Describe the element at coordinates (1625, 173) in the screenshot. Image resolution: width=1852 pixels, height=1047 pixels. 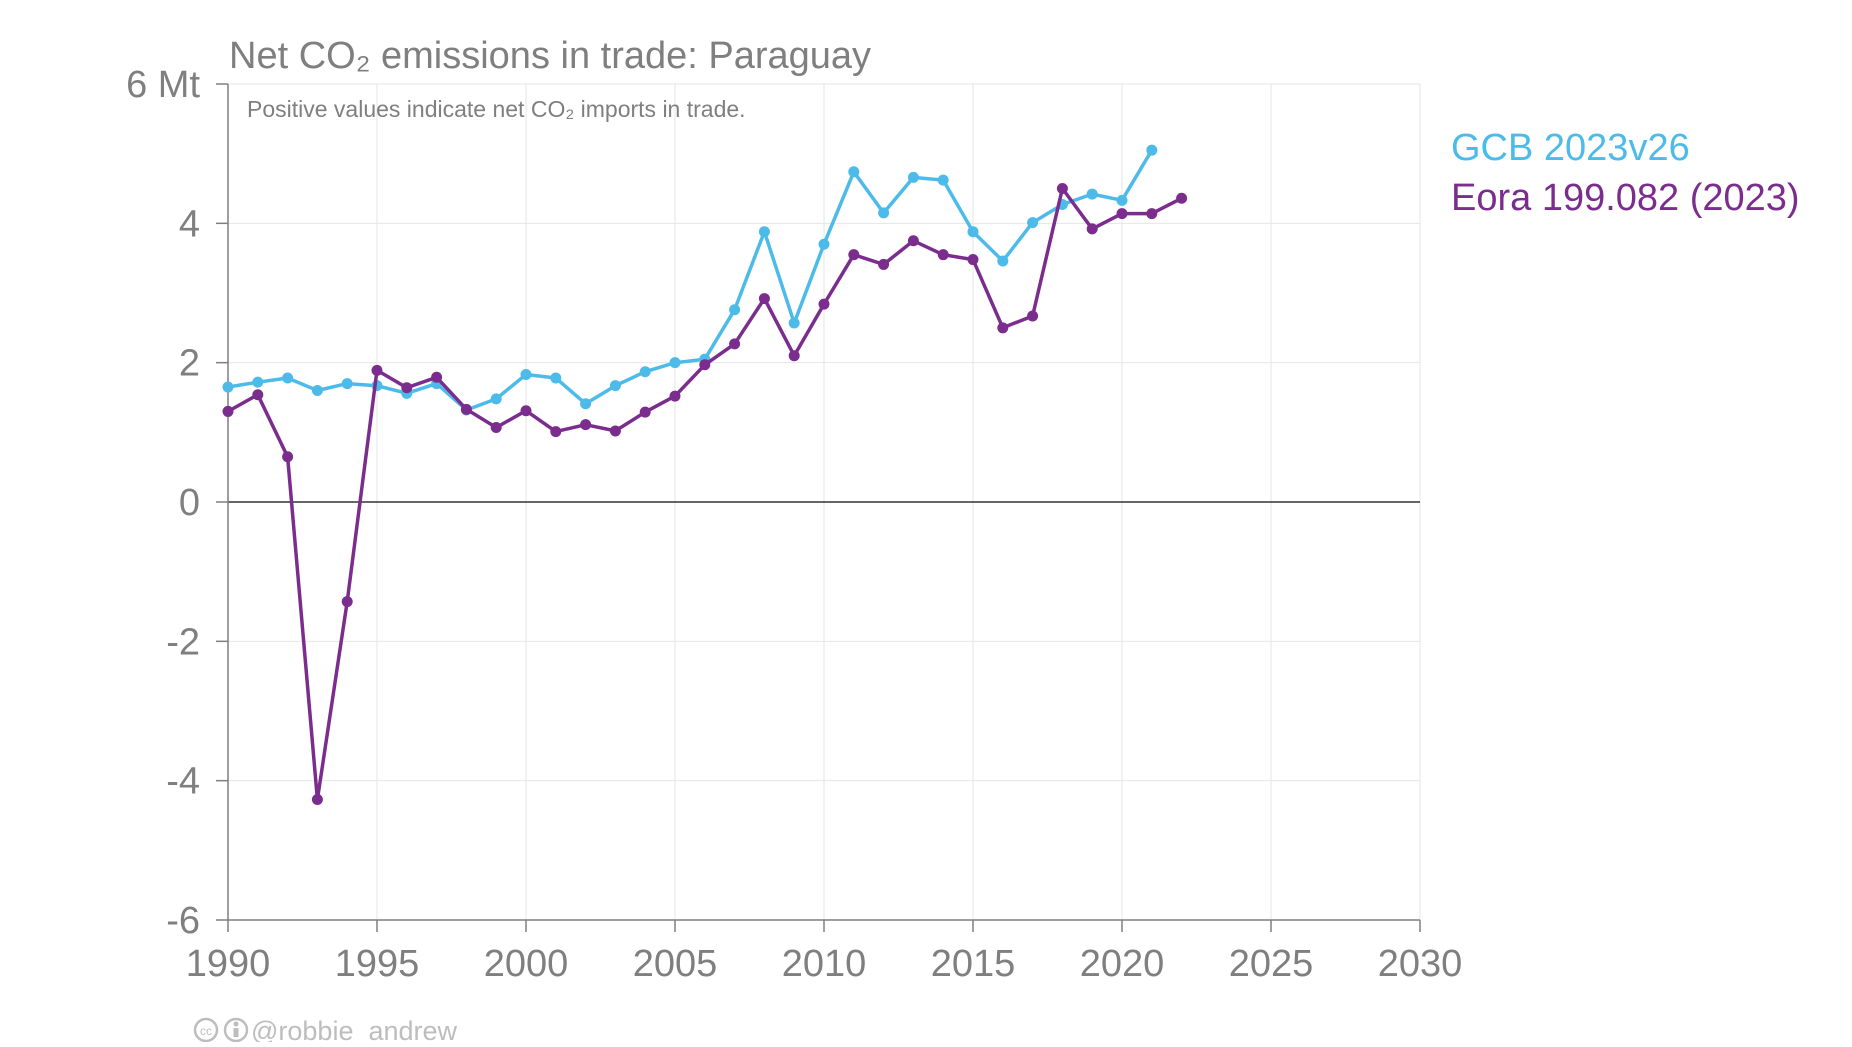
I see `legend: GCB 2023v26 Eora 199.082 (2023)` at that location.